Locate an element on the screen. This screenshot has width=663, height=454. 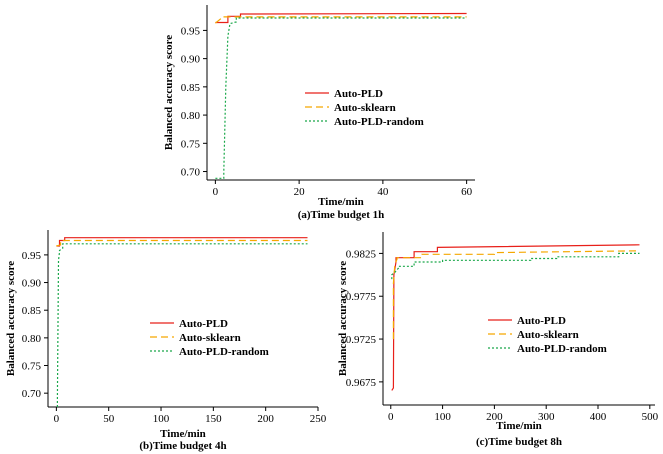
x-tick-label: 250 is located at coordinates (318, 419).